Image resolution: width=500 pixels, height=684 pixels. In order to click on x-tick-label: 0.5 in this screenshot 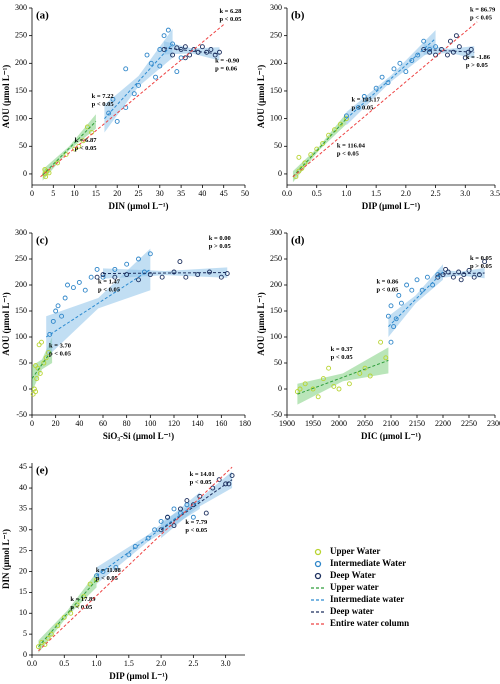, I will do `click(64, 663)`.